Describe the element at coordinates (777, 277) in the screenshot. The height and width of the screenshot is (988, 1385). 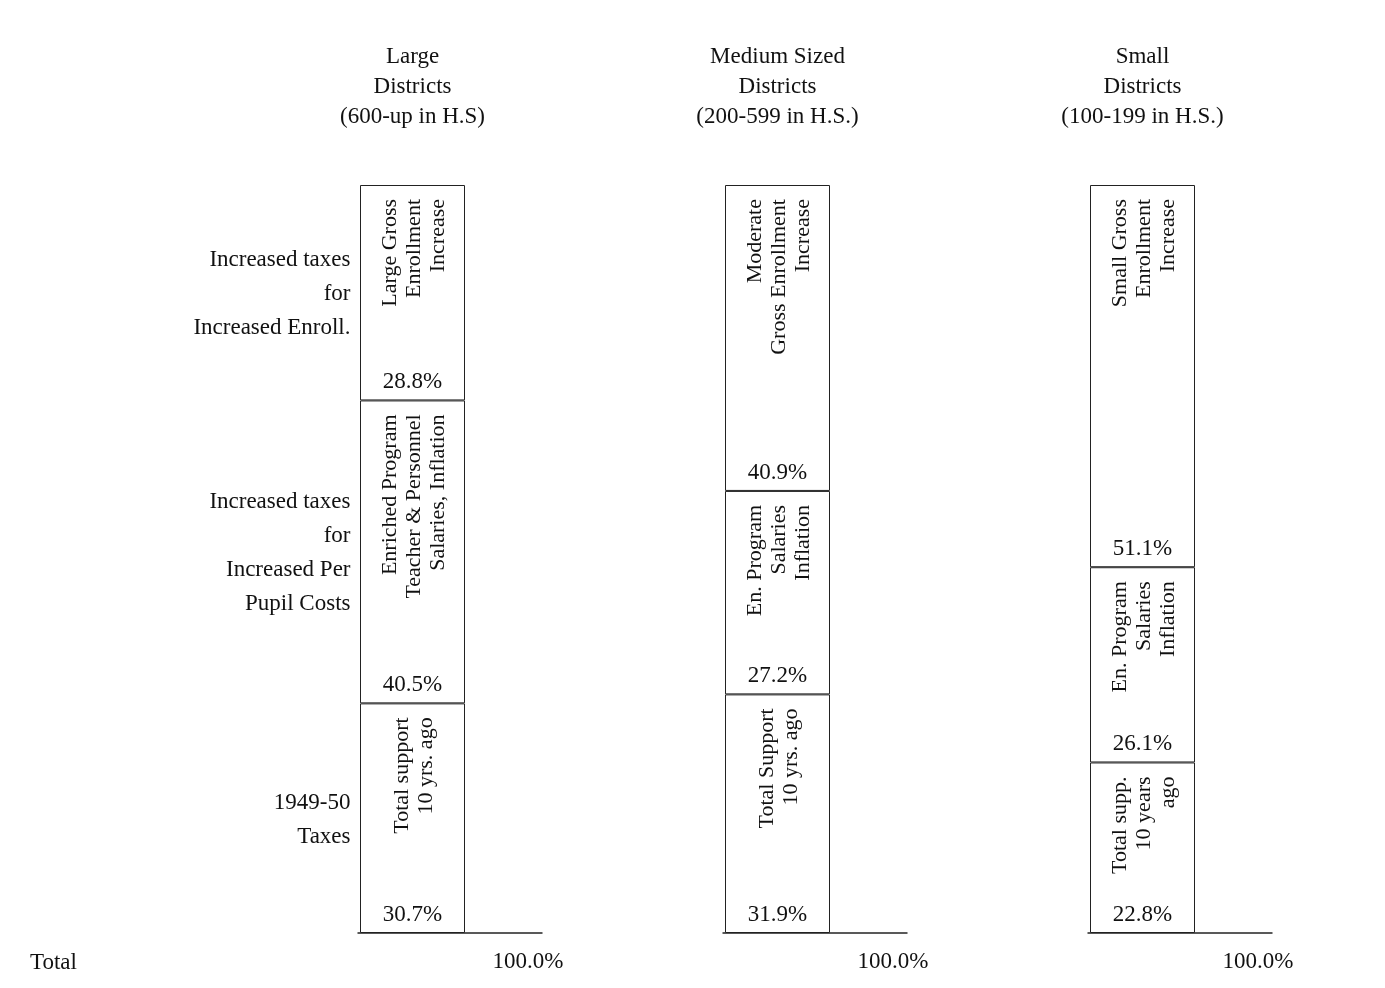
I see `annotation: Moderate Gross Enrollment Increase` at that location.